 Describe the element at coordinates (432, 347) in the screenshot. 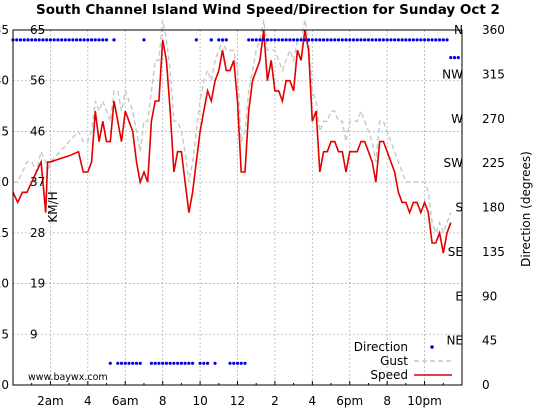

I see `legend-direction-marker` at that location.